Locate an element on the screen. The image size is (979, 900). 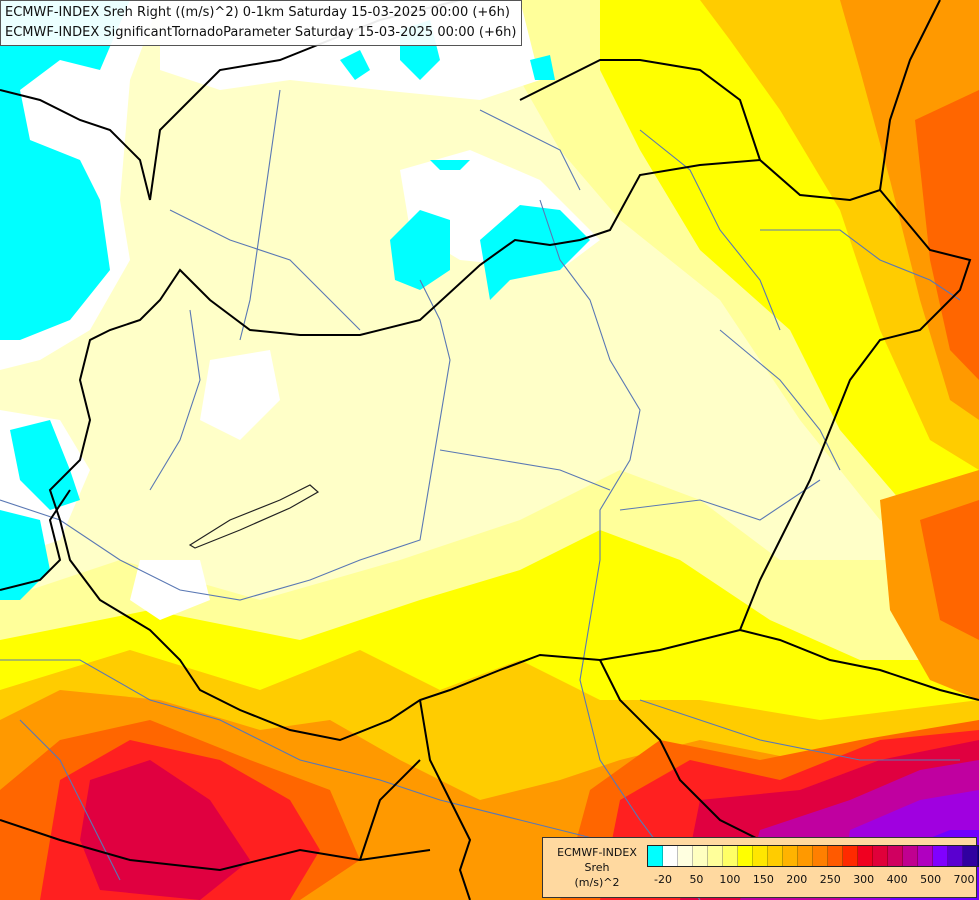
legend-tick-labels: -20 50 100 150 200 250 300 400 500 700 is located at coordinates (811, 881).